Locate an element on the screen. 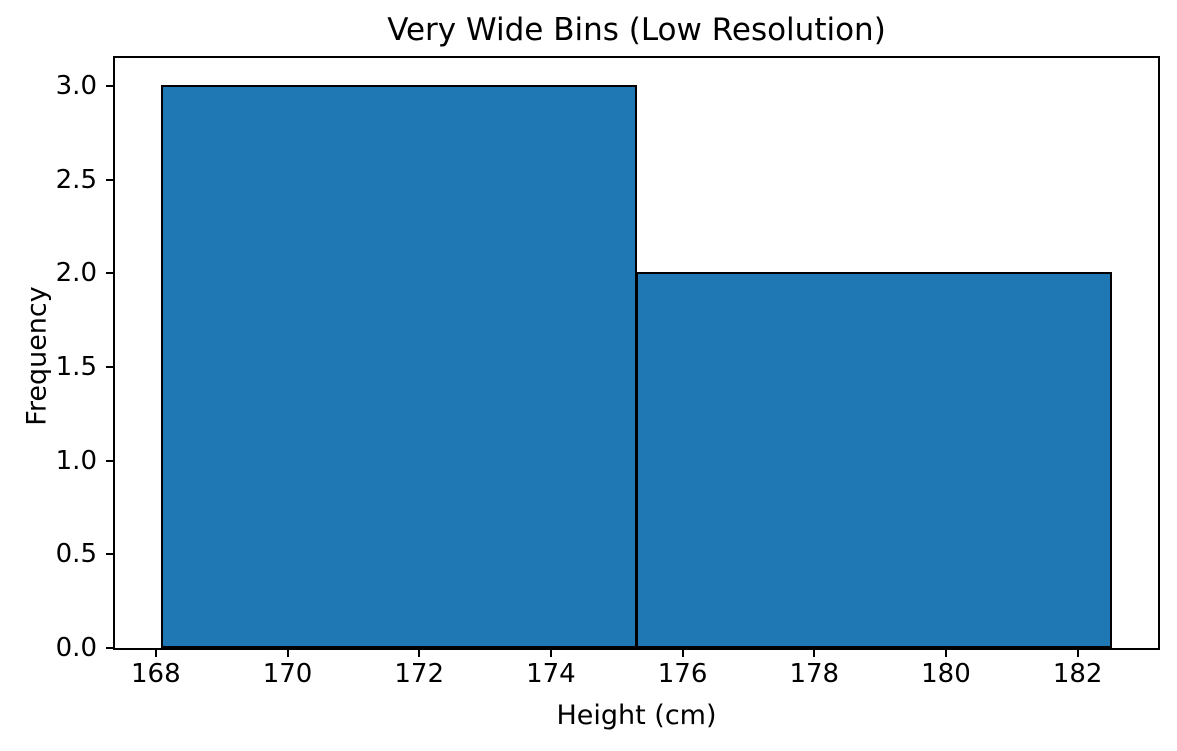 The image size is (1177, 751). x-axis-label: Height (cm) is located at coordinates (636, 715).